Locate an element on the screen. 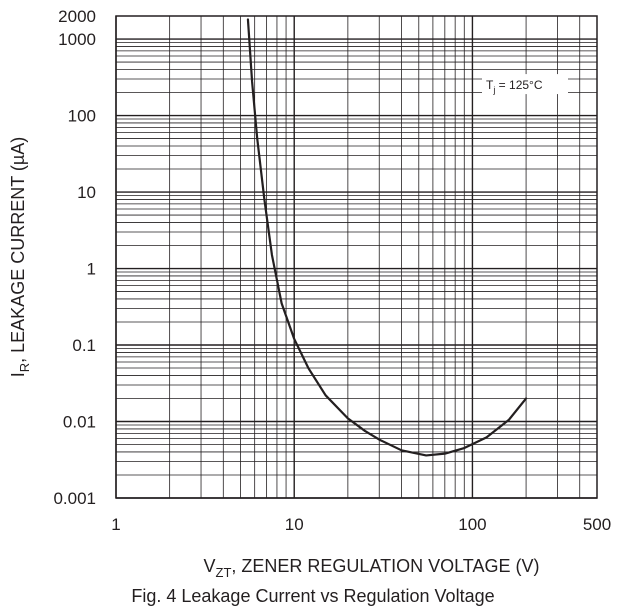 The height and width of the screenshot is (613, 626). x-tick-label: 100 is located at coordinates (472, 524).